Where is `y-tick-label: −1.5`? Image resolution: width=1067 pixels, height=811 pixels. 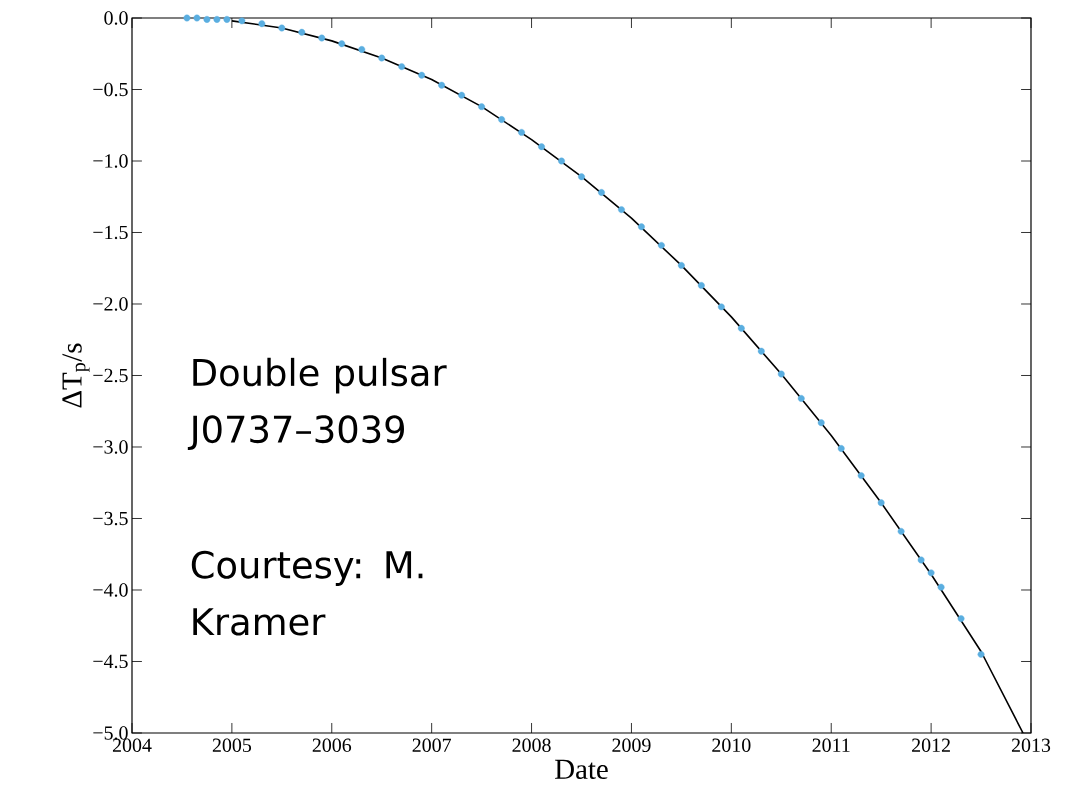 y-tick-label: −1.5 is located at coordinates (110, 232).